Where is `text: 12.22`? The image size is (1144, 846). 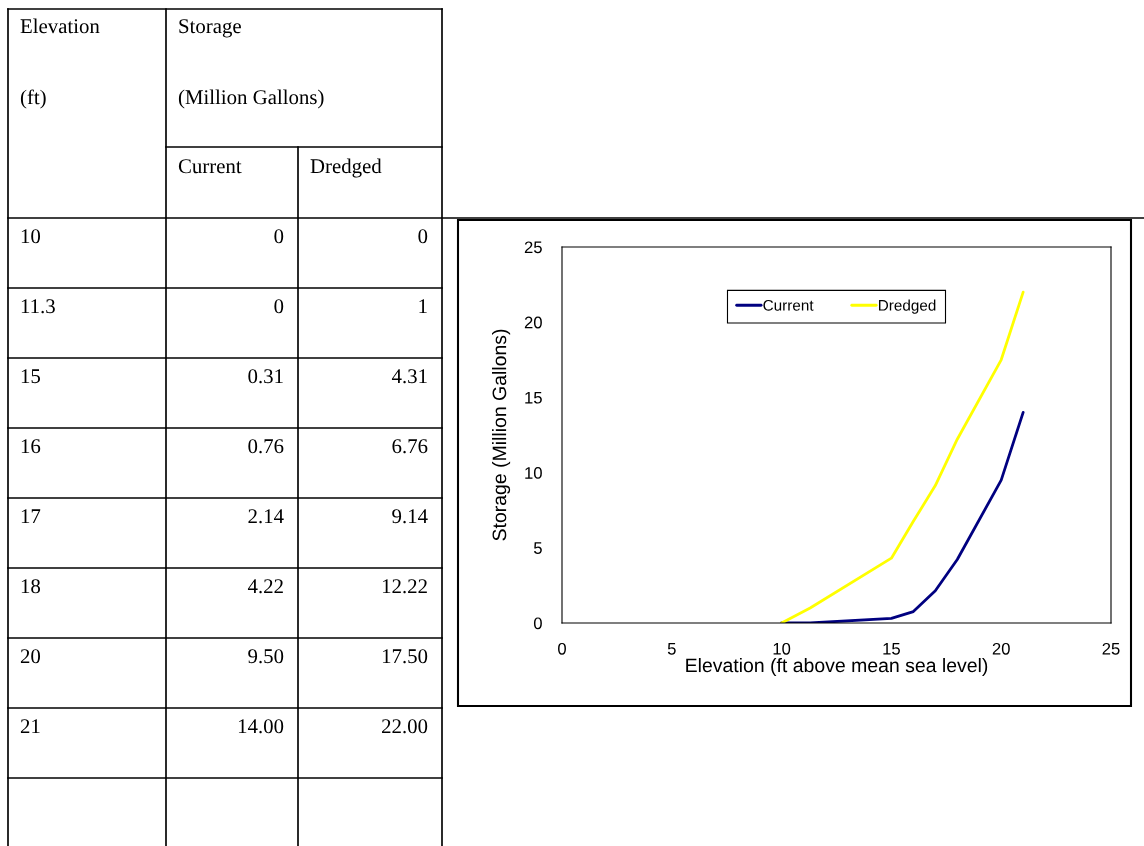
text: 12.22 is located at coordinates (404, 586).